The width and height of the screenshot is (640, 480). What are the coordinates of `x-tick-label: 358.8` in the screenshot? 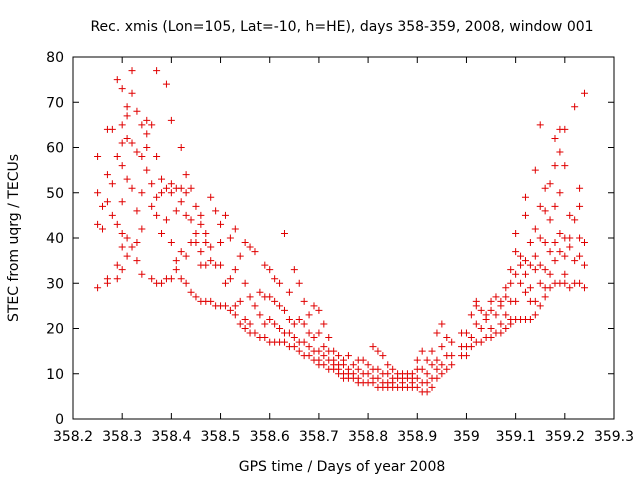 It's located at (368, 437).